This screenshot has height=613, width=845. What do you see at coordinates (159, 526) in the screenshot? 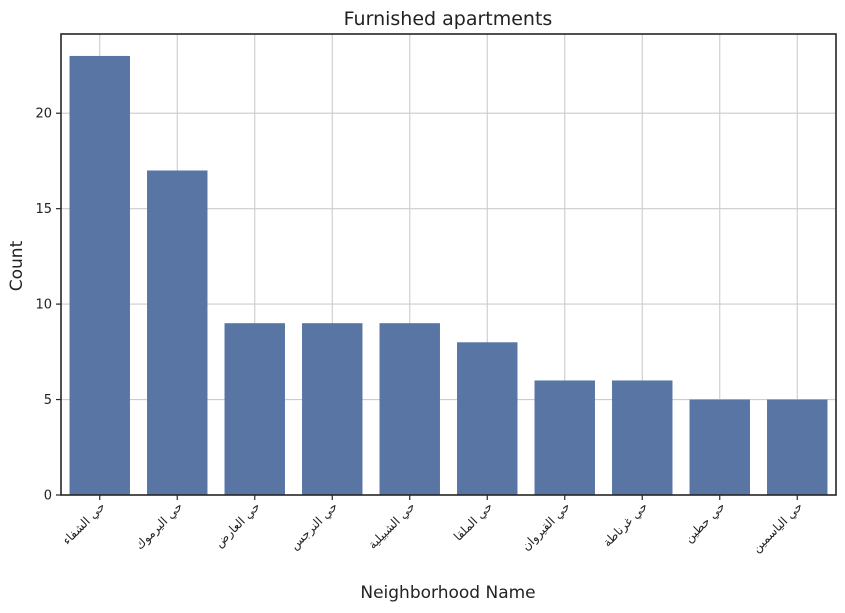
I see `x-tick-label: حي اليرموك` at bounding box center [159, 526].